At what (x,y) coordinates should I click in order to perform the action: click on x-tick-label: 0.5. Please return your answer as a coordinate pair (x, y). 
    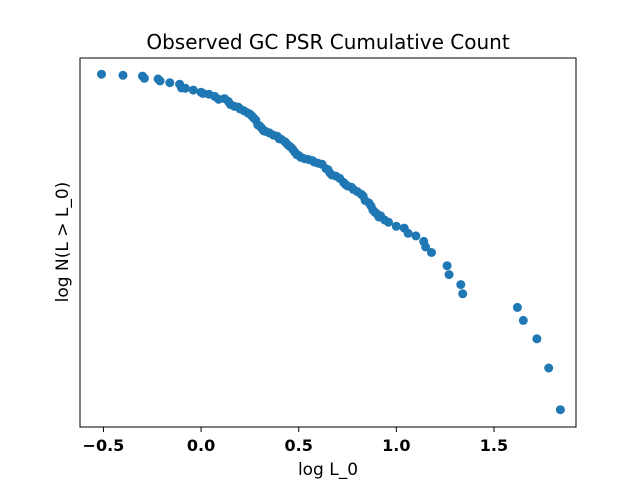
    Looking at the image, I should click on (299, 445).